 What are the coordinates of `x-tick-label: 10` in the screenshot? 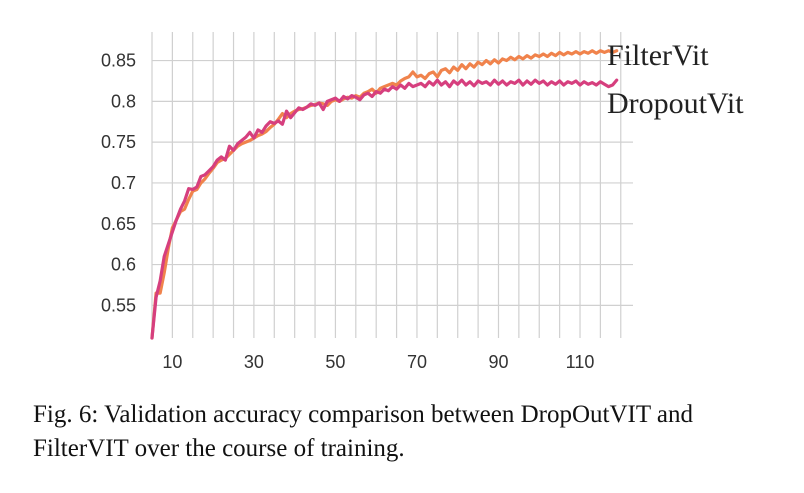 It's located at (172, 362).